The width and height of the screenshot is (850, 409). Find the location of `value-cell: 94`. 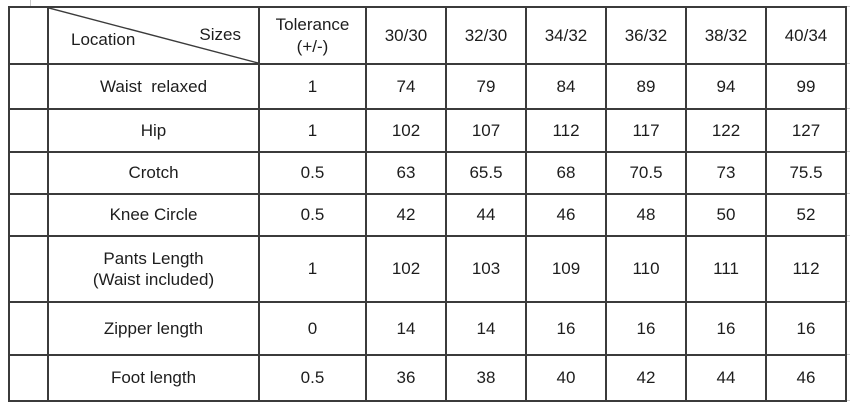

value-cell: 94 is located at coordinates (726, 86).